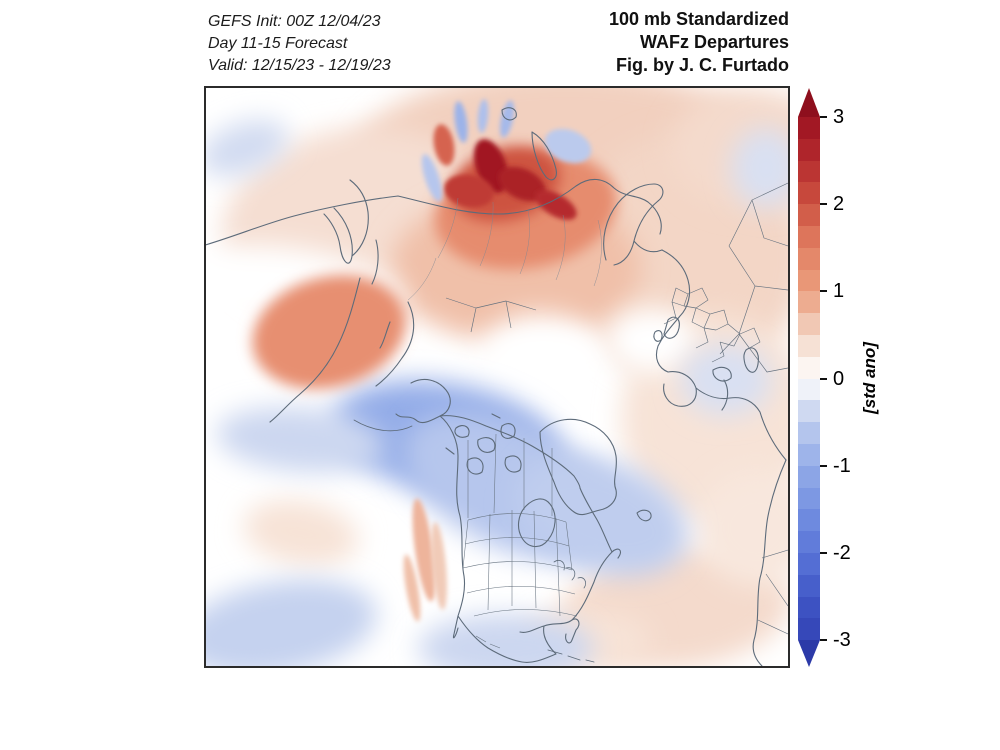  I want to click on anomaly-blob-europe-white-gap, so click(651, 340).